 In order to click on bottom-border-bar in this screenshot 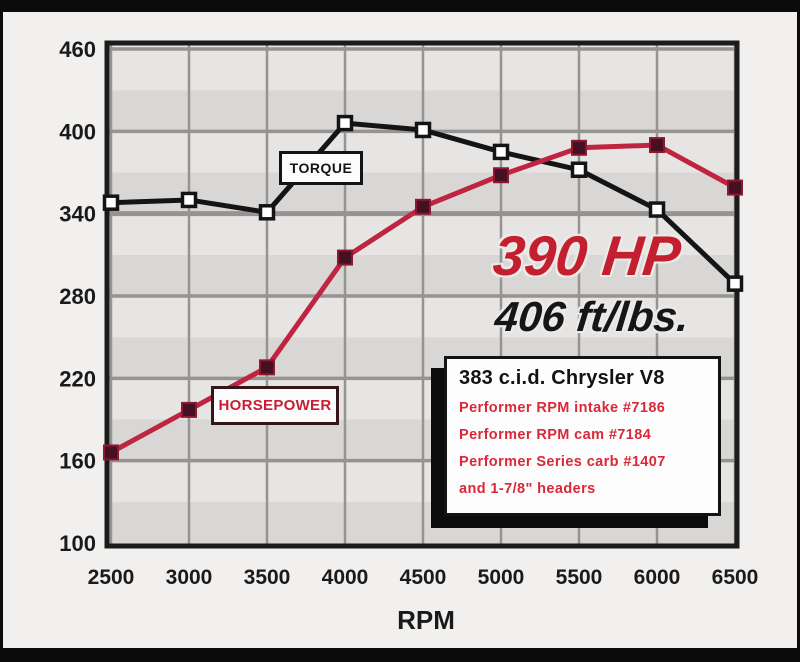, I will do `click(400, 655)`.